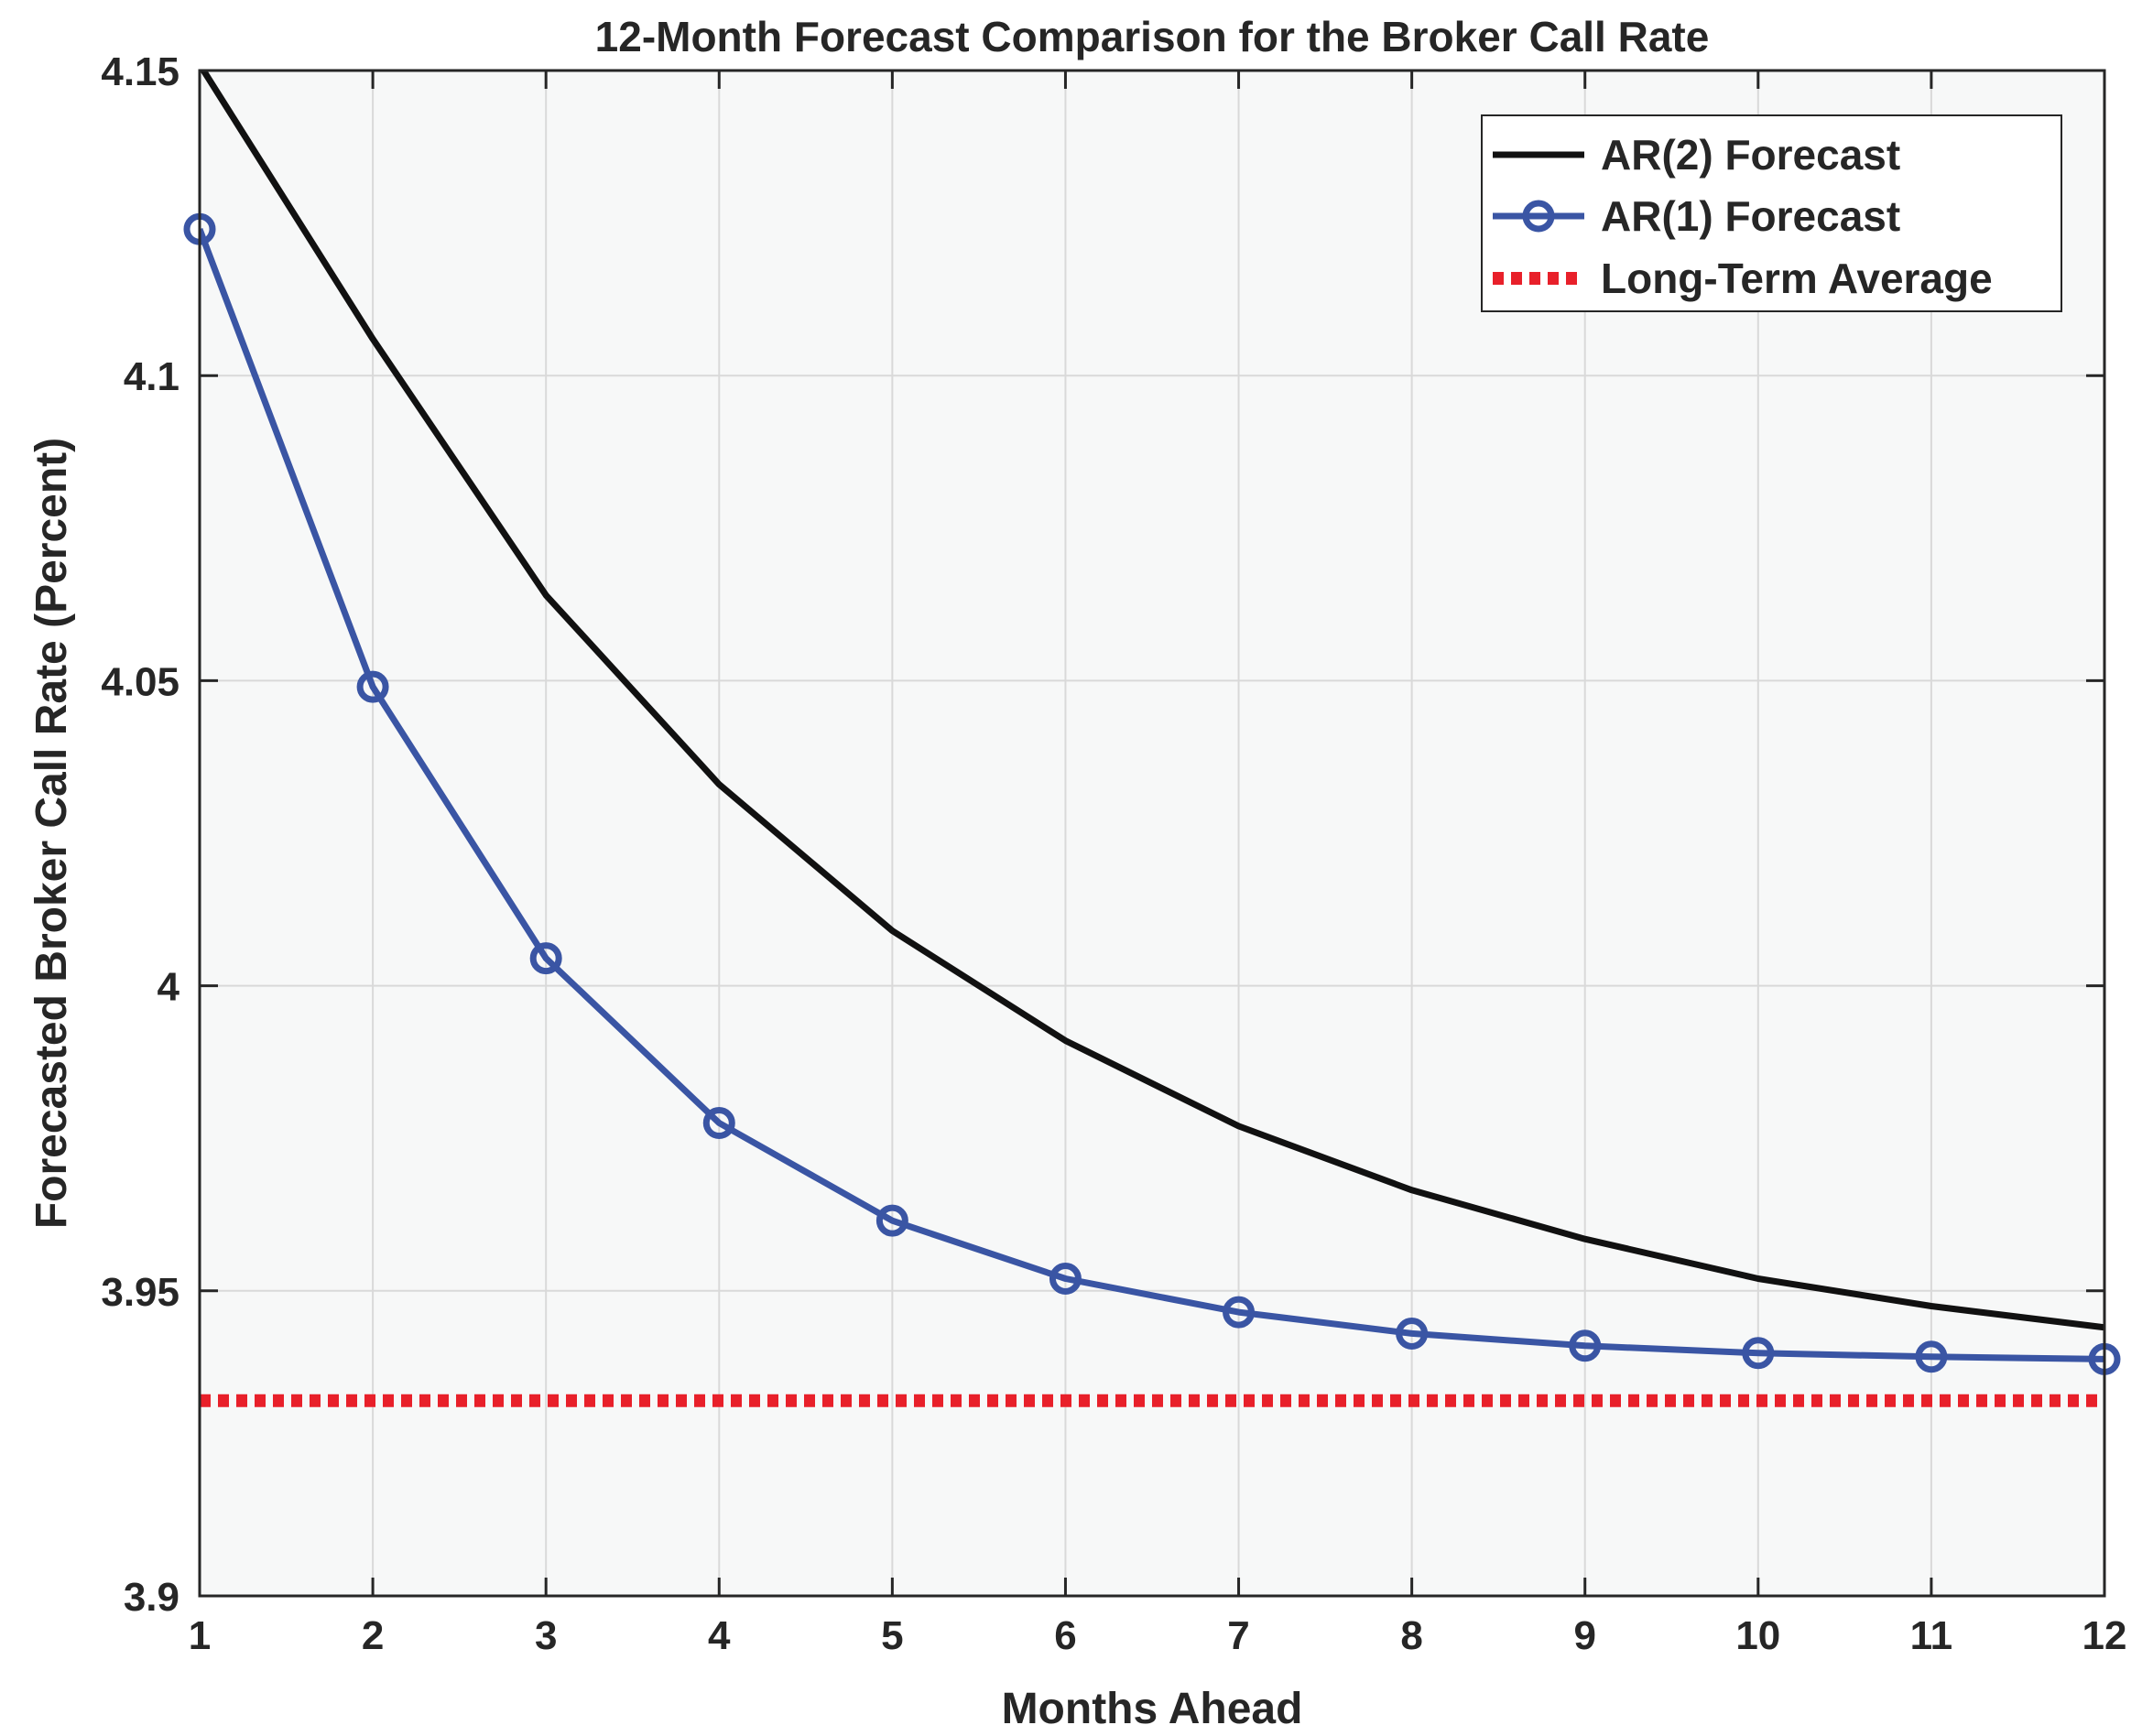  What do you see at coordinates (1065, 1635) in the screenshot?
I see `x-tick-label: 6` at bounding box center [1065, 1635].